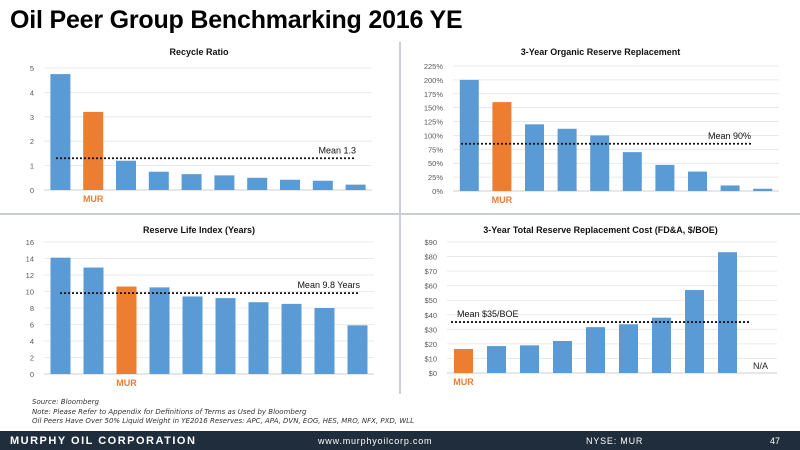 The width and height of the screenshot is (800, 450). What do you see at coordinates (615, 441) in the screenshot?
I see `ticker-symbol: NYSE: MUR` at bounding box center [615, 441].